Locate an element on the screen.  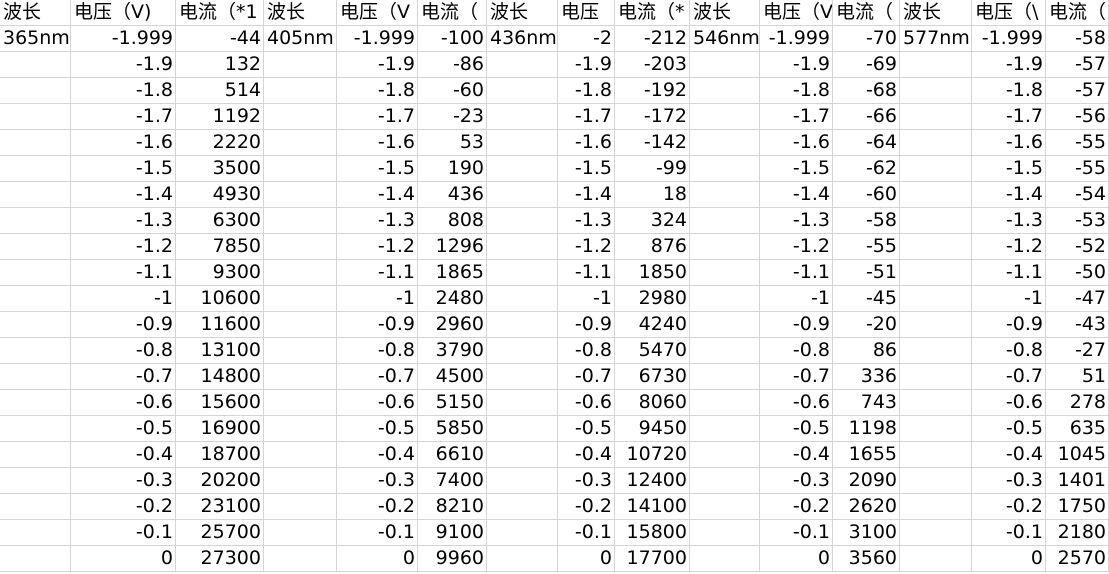
table-cell: -66 is located at coordinates (866, 117).